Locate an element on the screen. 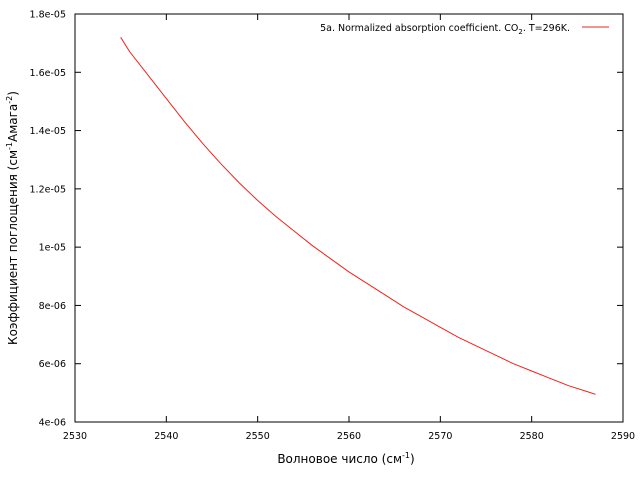  x-tick-label: 2540 is located at coordinates (166, 436).